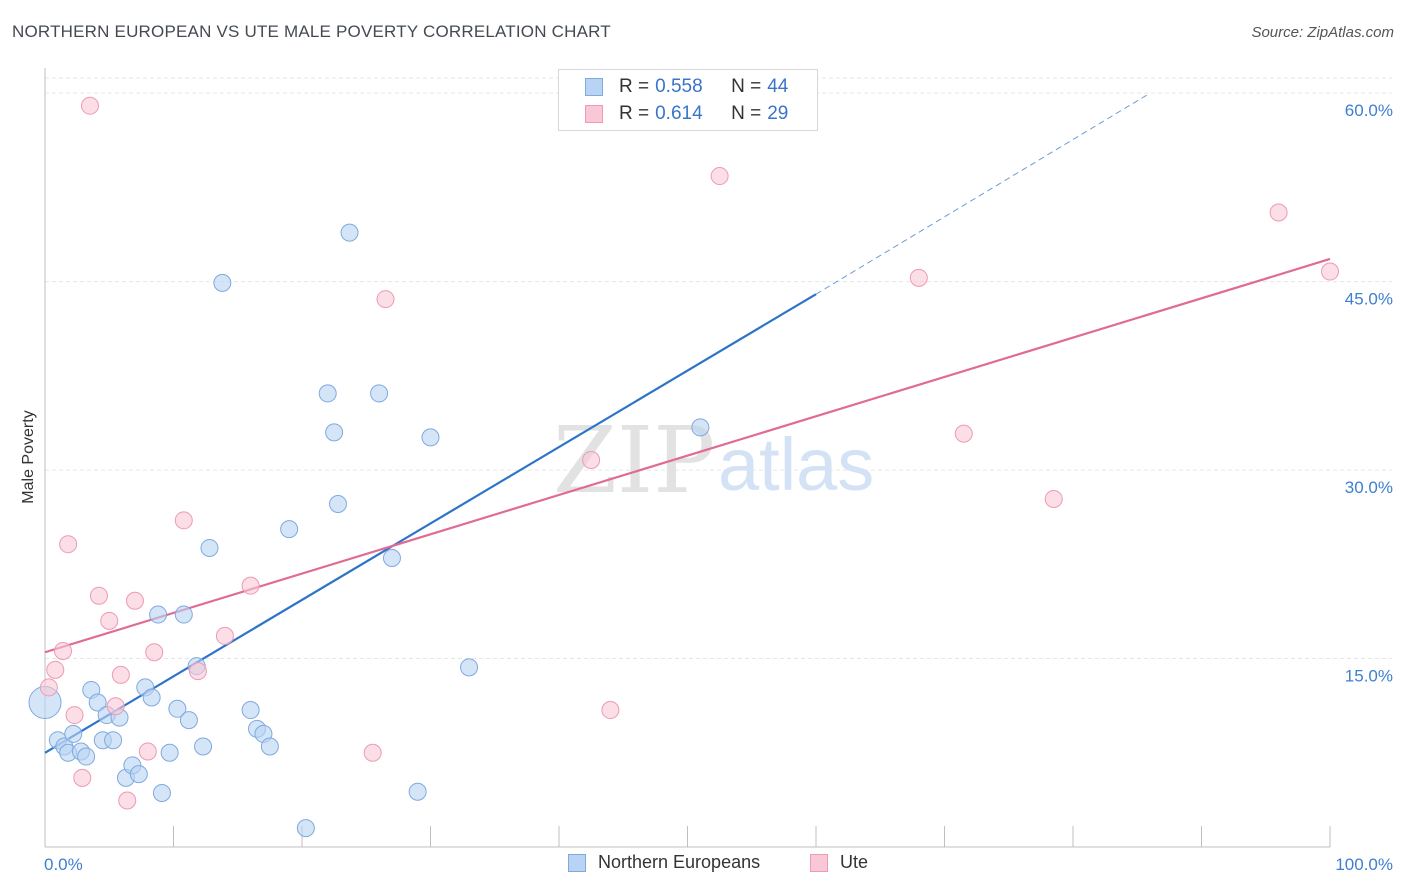  What do you see at coordinates (778, 113) in the screenshot?
I see `legend-n-value: 29` at bounding box center [778, 113].